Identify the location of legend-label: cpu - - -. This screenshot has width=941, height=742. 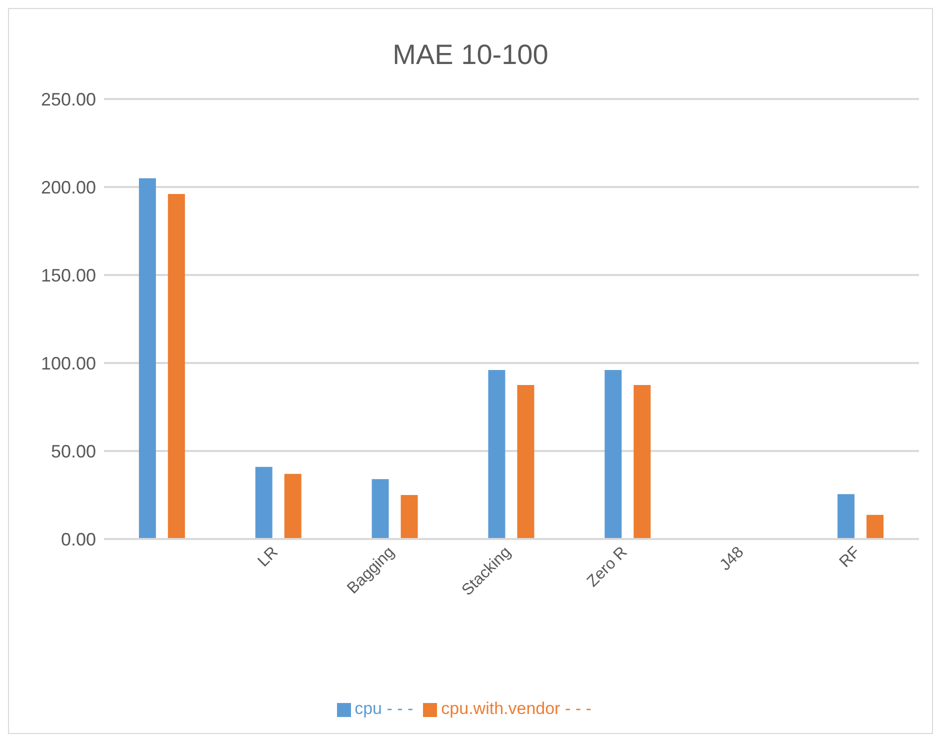
(384, 708).